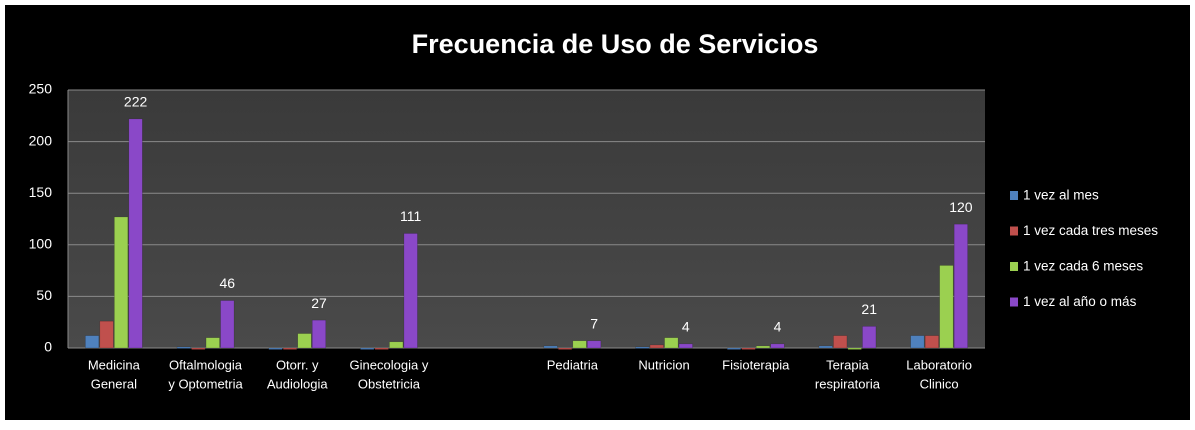  I want to click on x-tick-label: y Optometria, so click(205, 383).